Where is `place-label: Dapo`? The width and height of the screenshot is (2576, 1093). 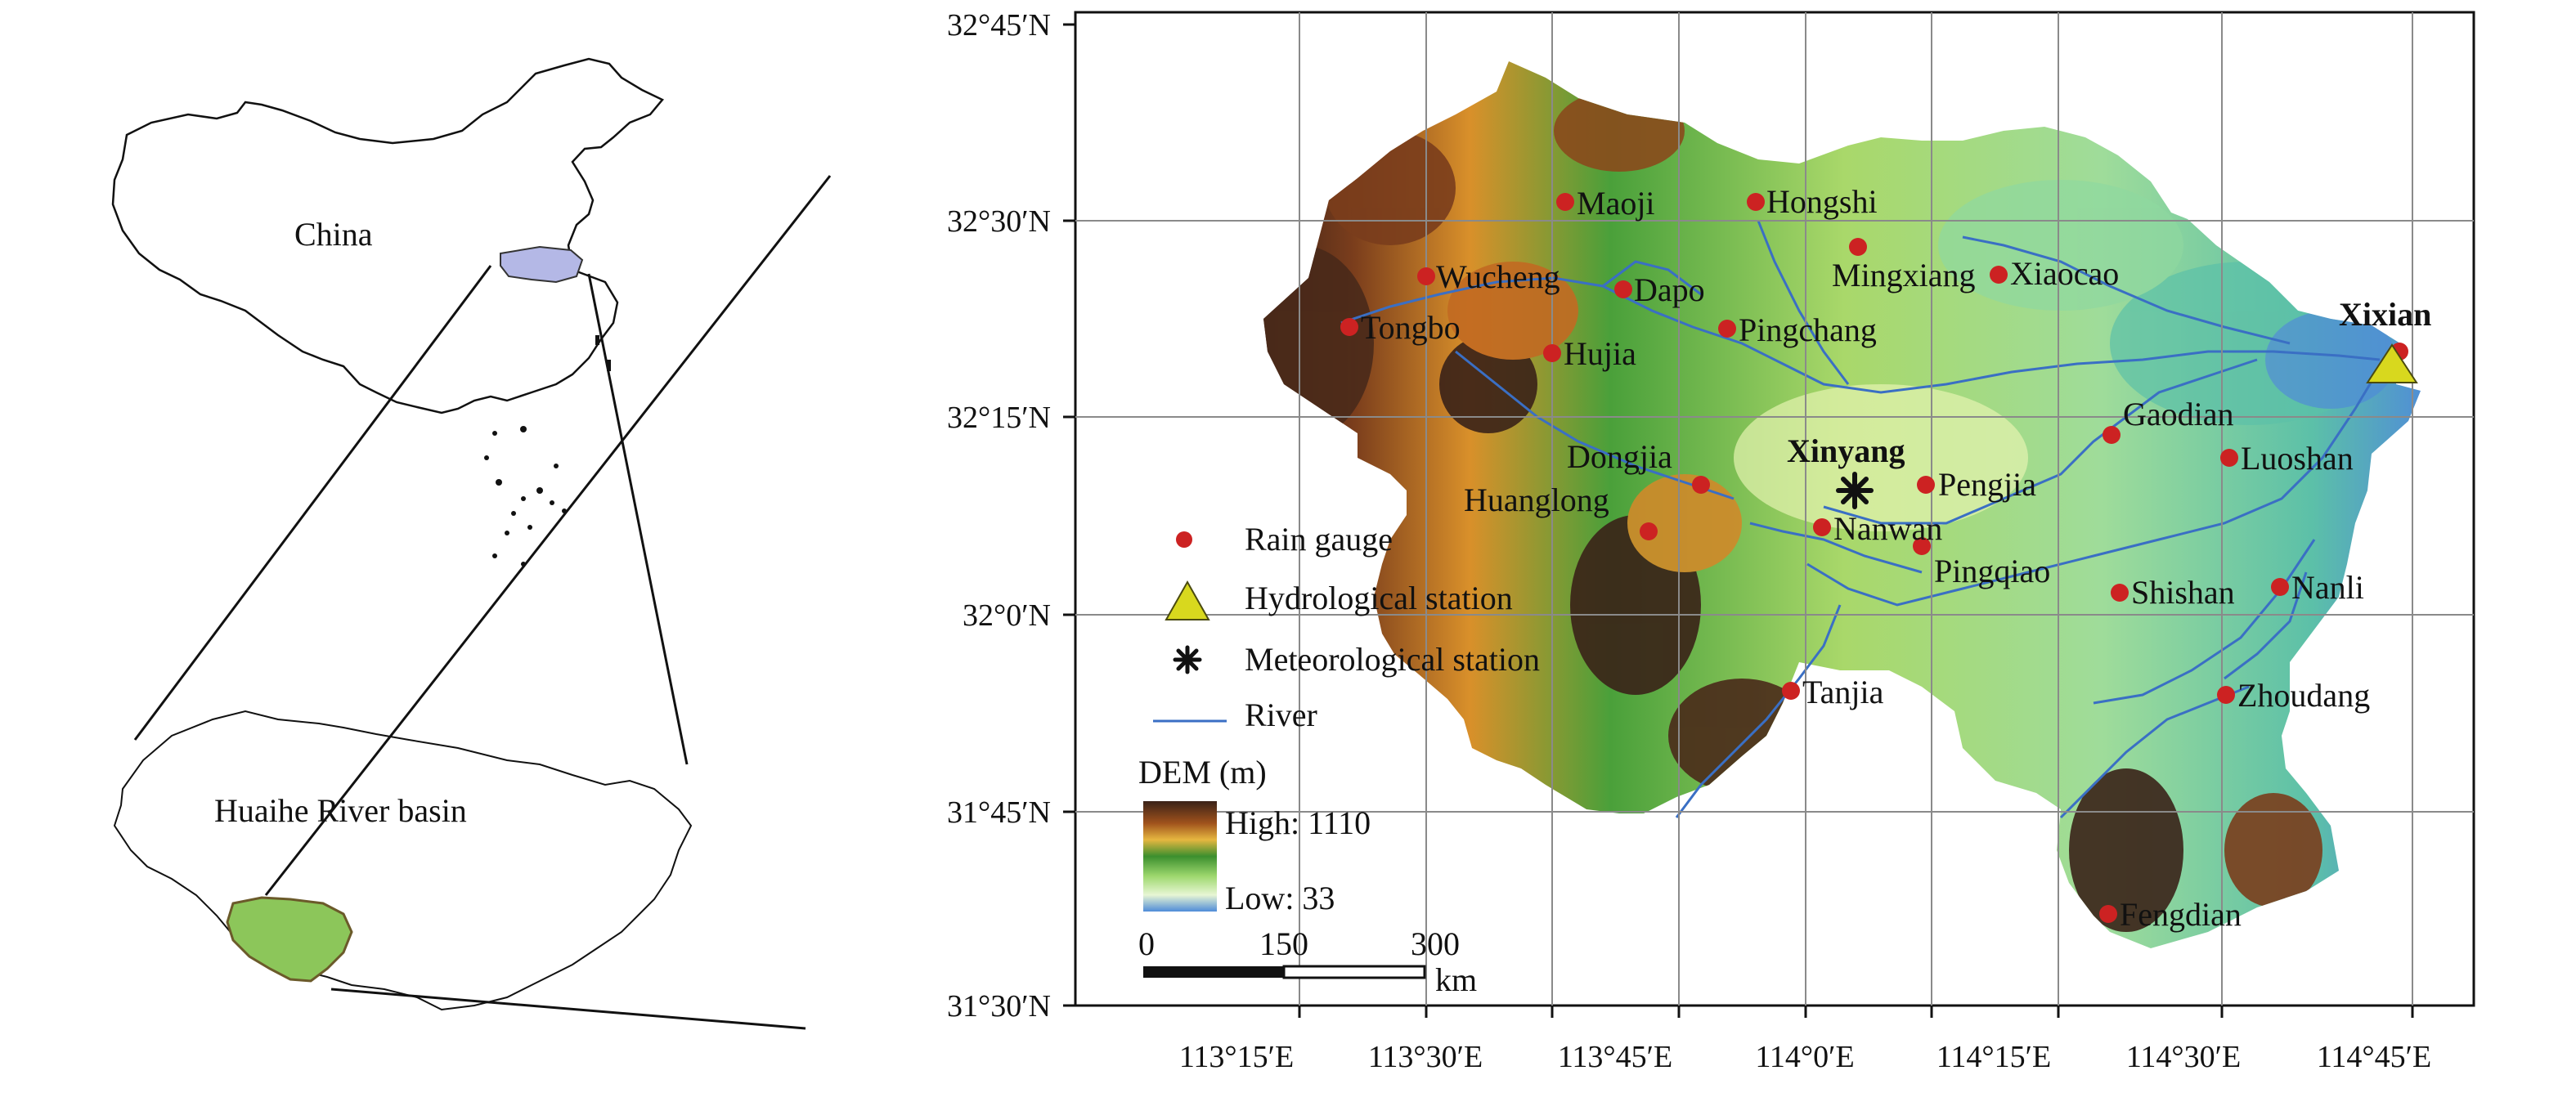
place-label: Dapo is located at coordinates (1669, 289).